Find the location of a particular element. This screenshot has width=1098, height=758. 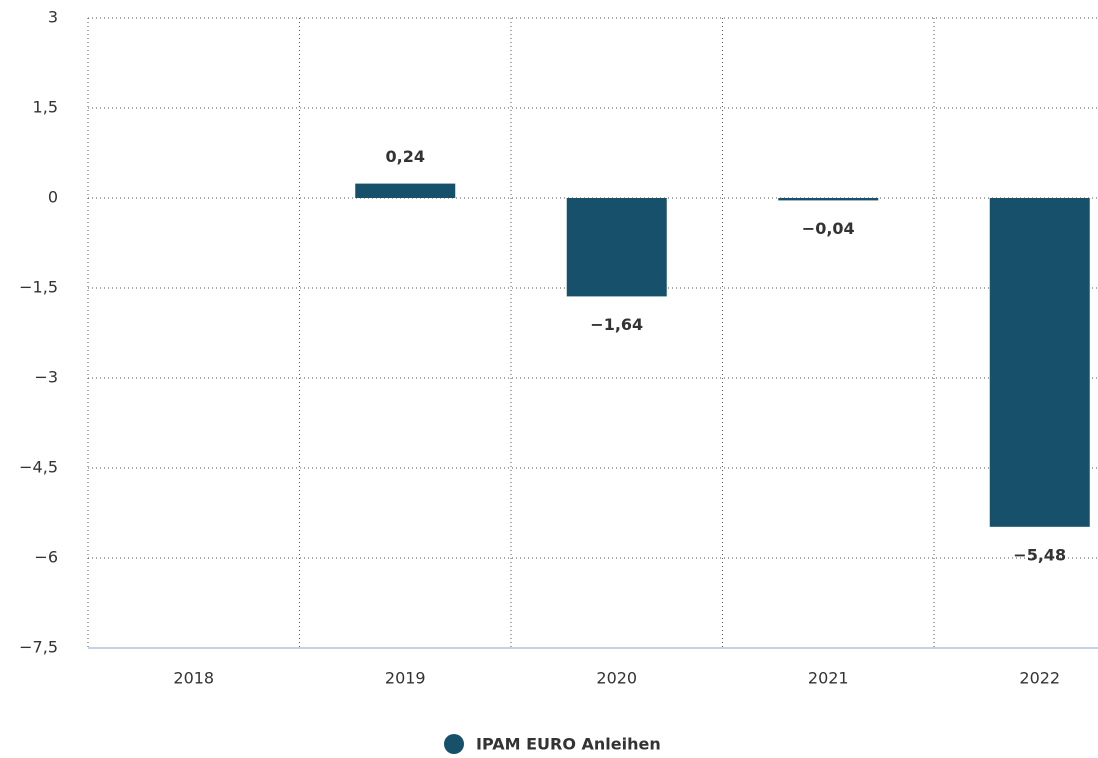

x-tick-label: 2019 is located at coordinates (405, 678).